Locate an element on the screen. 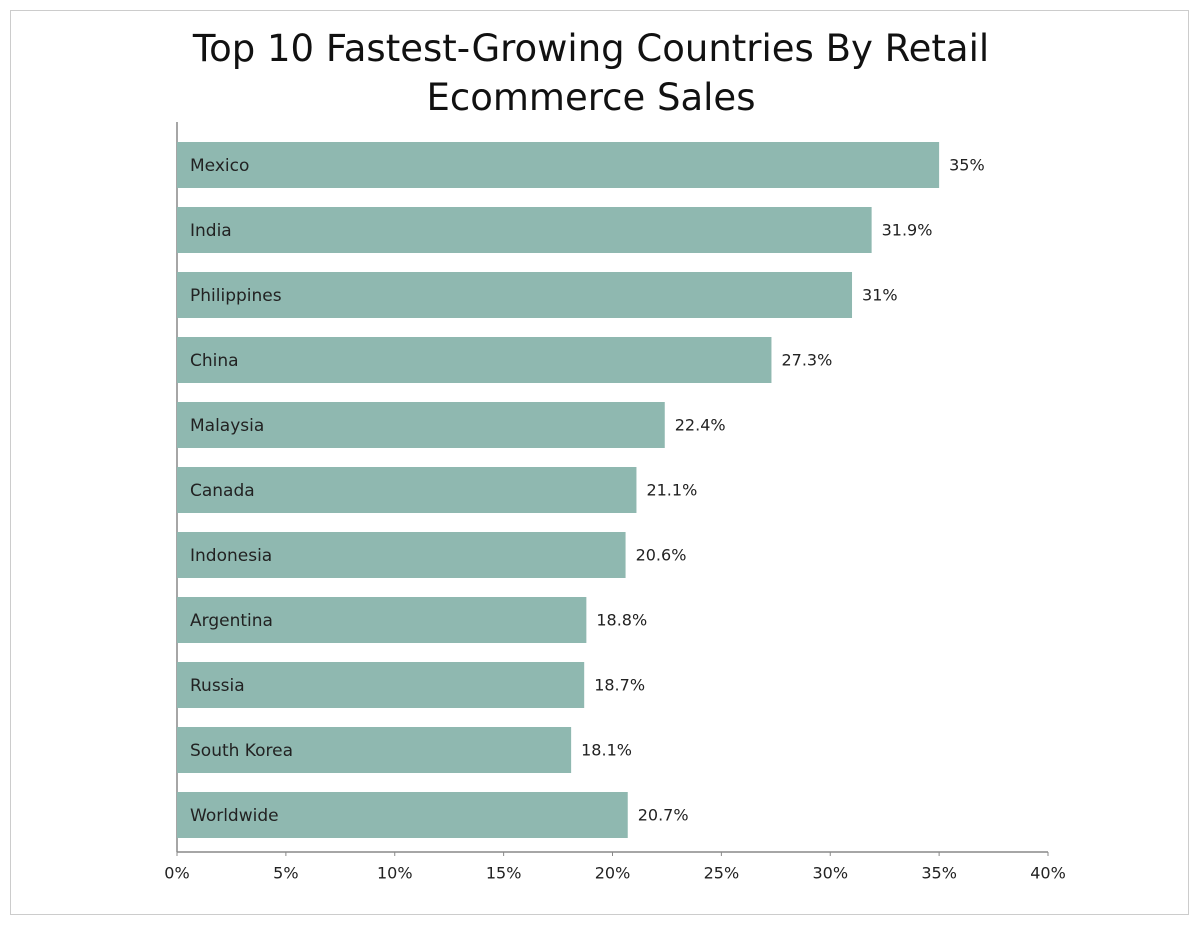  x-tick-label: 30% is located at coordinates (830, 873).